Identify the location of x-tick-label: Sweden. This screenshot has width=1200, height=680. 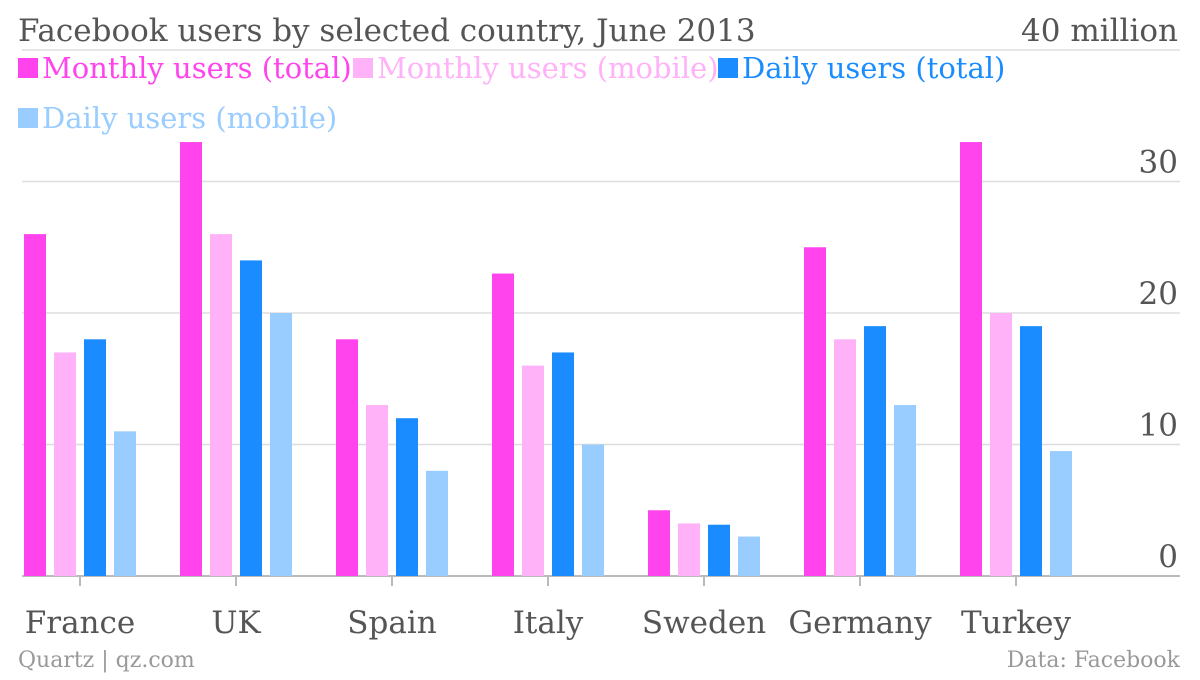
(704, 623).